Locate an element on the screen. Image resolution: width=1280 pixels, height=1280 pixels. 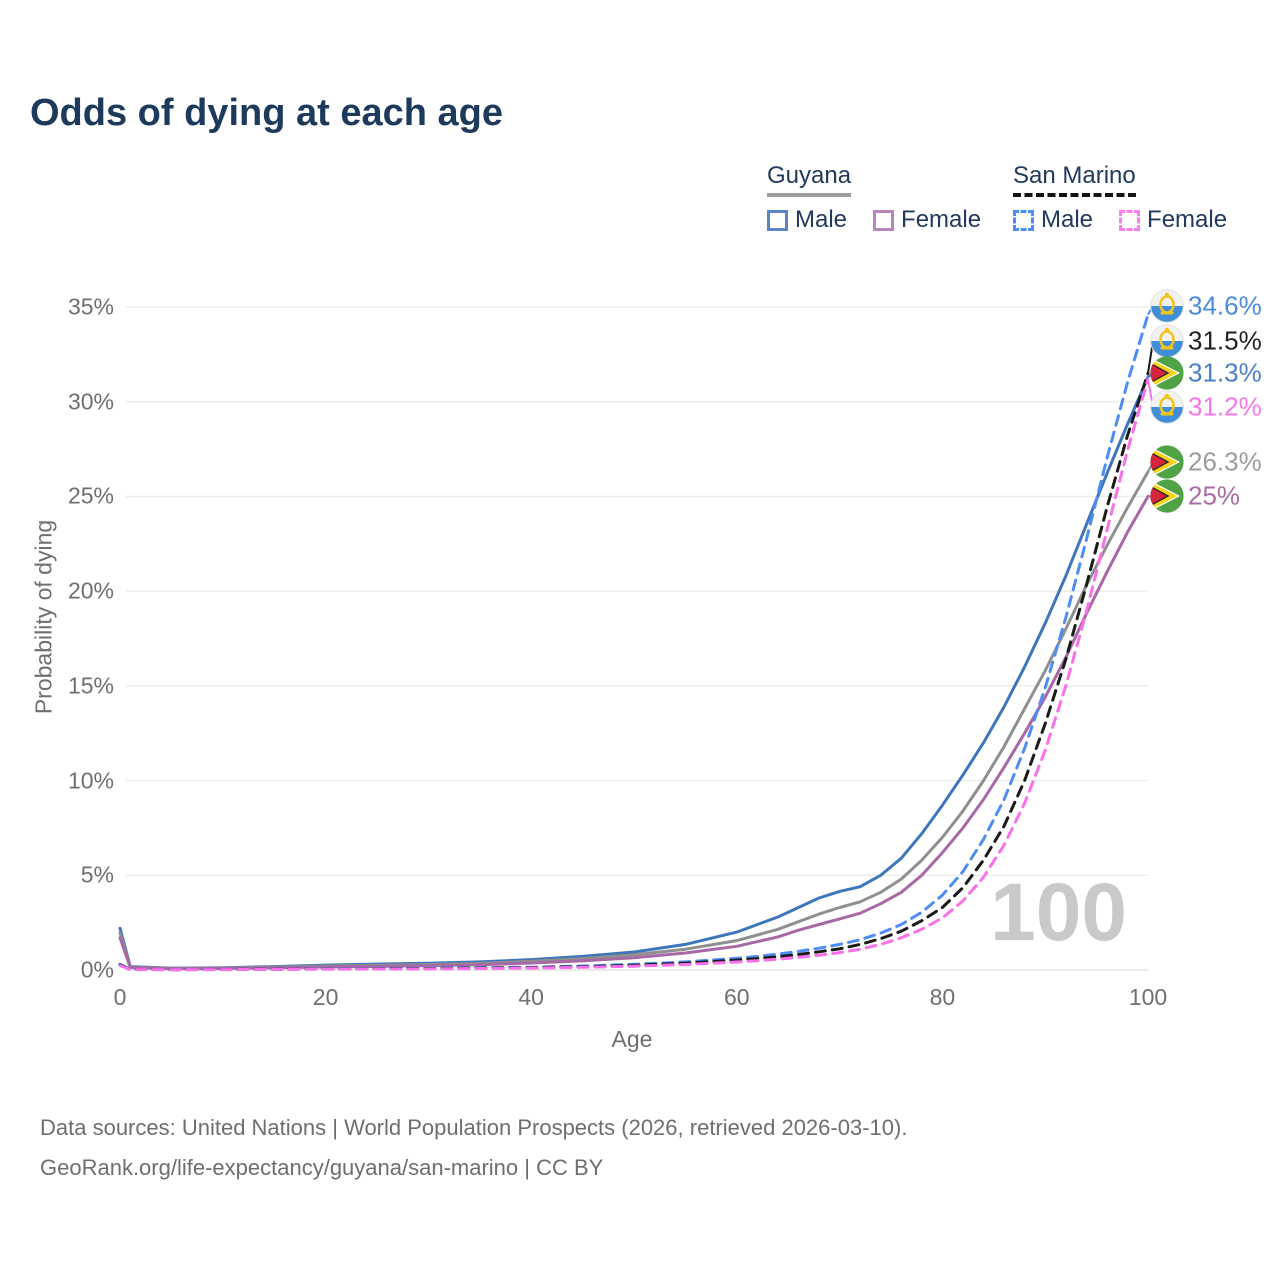
y-tick-label: 25% is located at coordinates (90, 495).